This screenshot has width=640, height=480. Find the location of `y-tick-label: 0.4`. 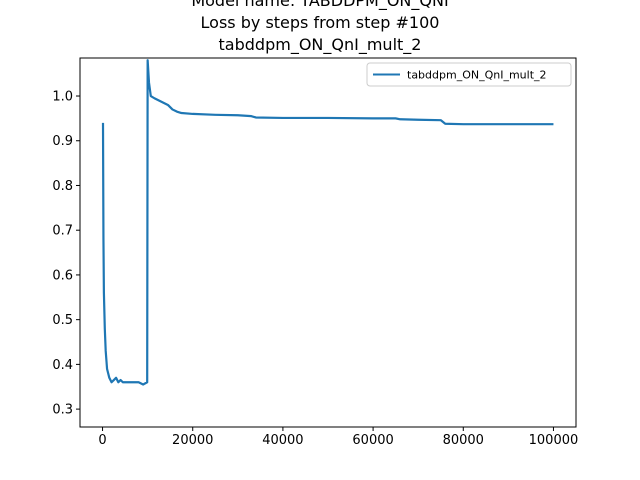

y-tick-label: 0.4 is located at coordinates (62, 365).